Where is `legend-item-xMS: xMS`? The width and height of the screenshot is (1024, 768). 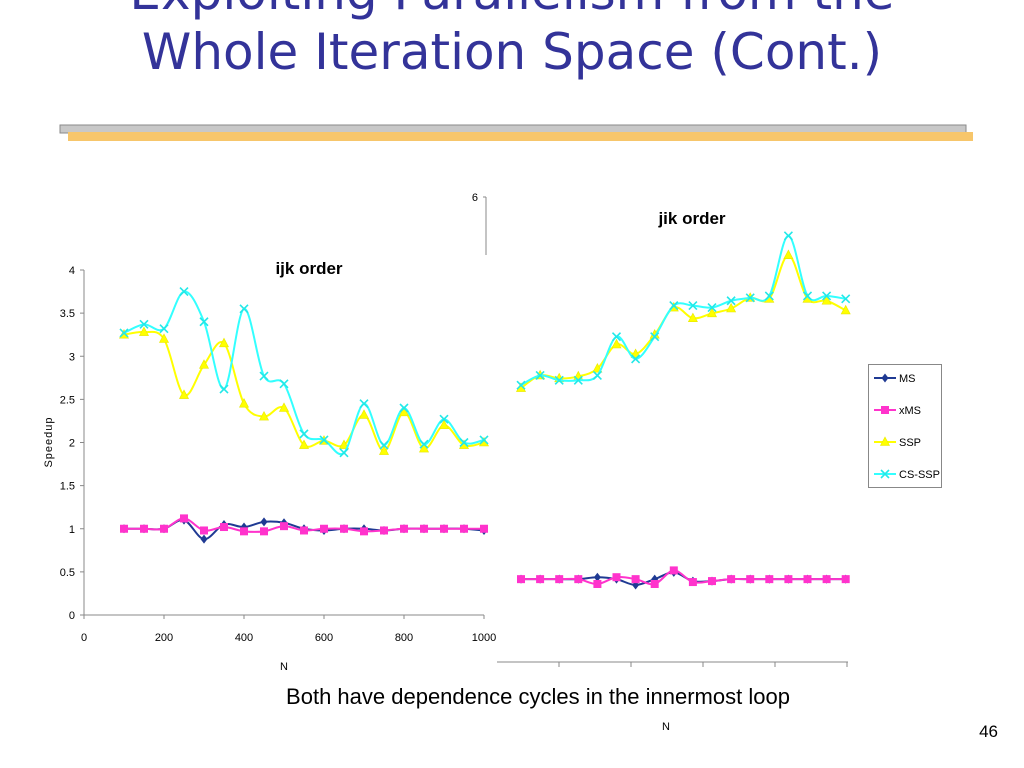 legend-item-xMS: xMS is located at coordinates (897, 411).